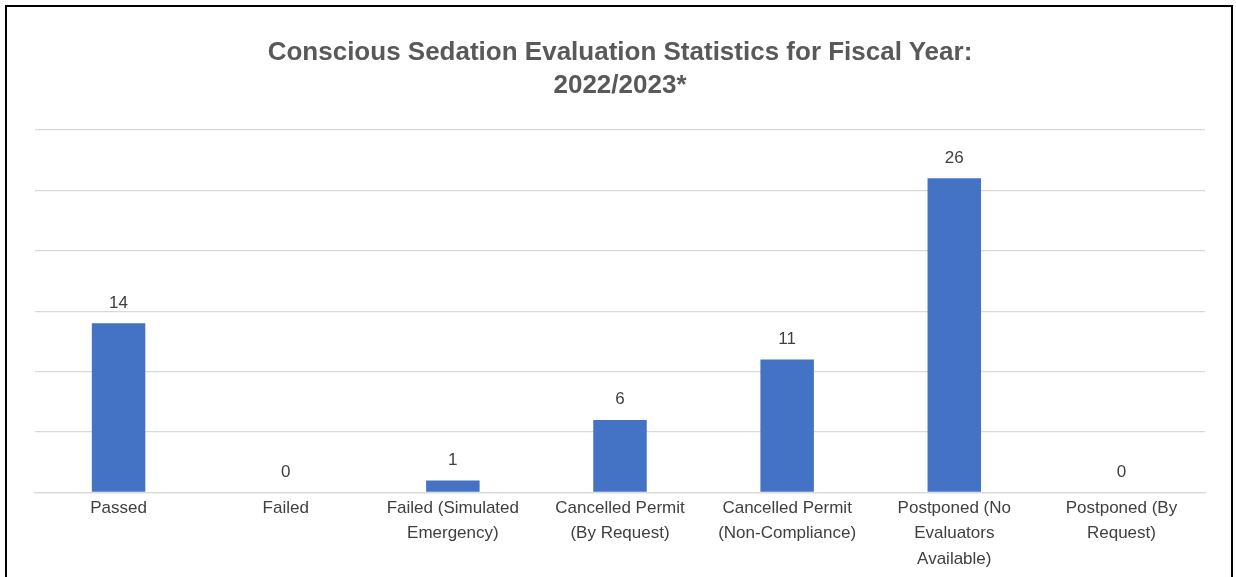 This screenshot has width=1236, height=577. Describe the element at coordinates (620, 520) in the screenshot. I see `x-tick-label: Cancelled Permit (By Request)` at that location.